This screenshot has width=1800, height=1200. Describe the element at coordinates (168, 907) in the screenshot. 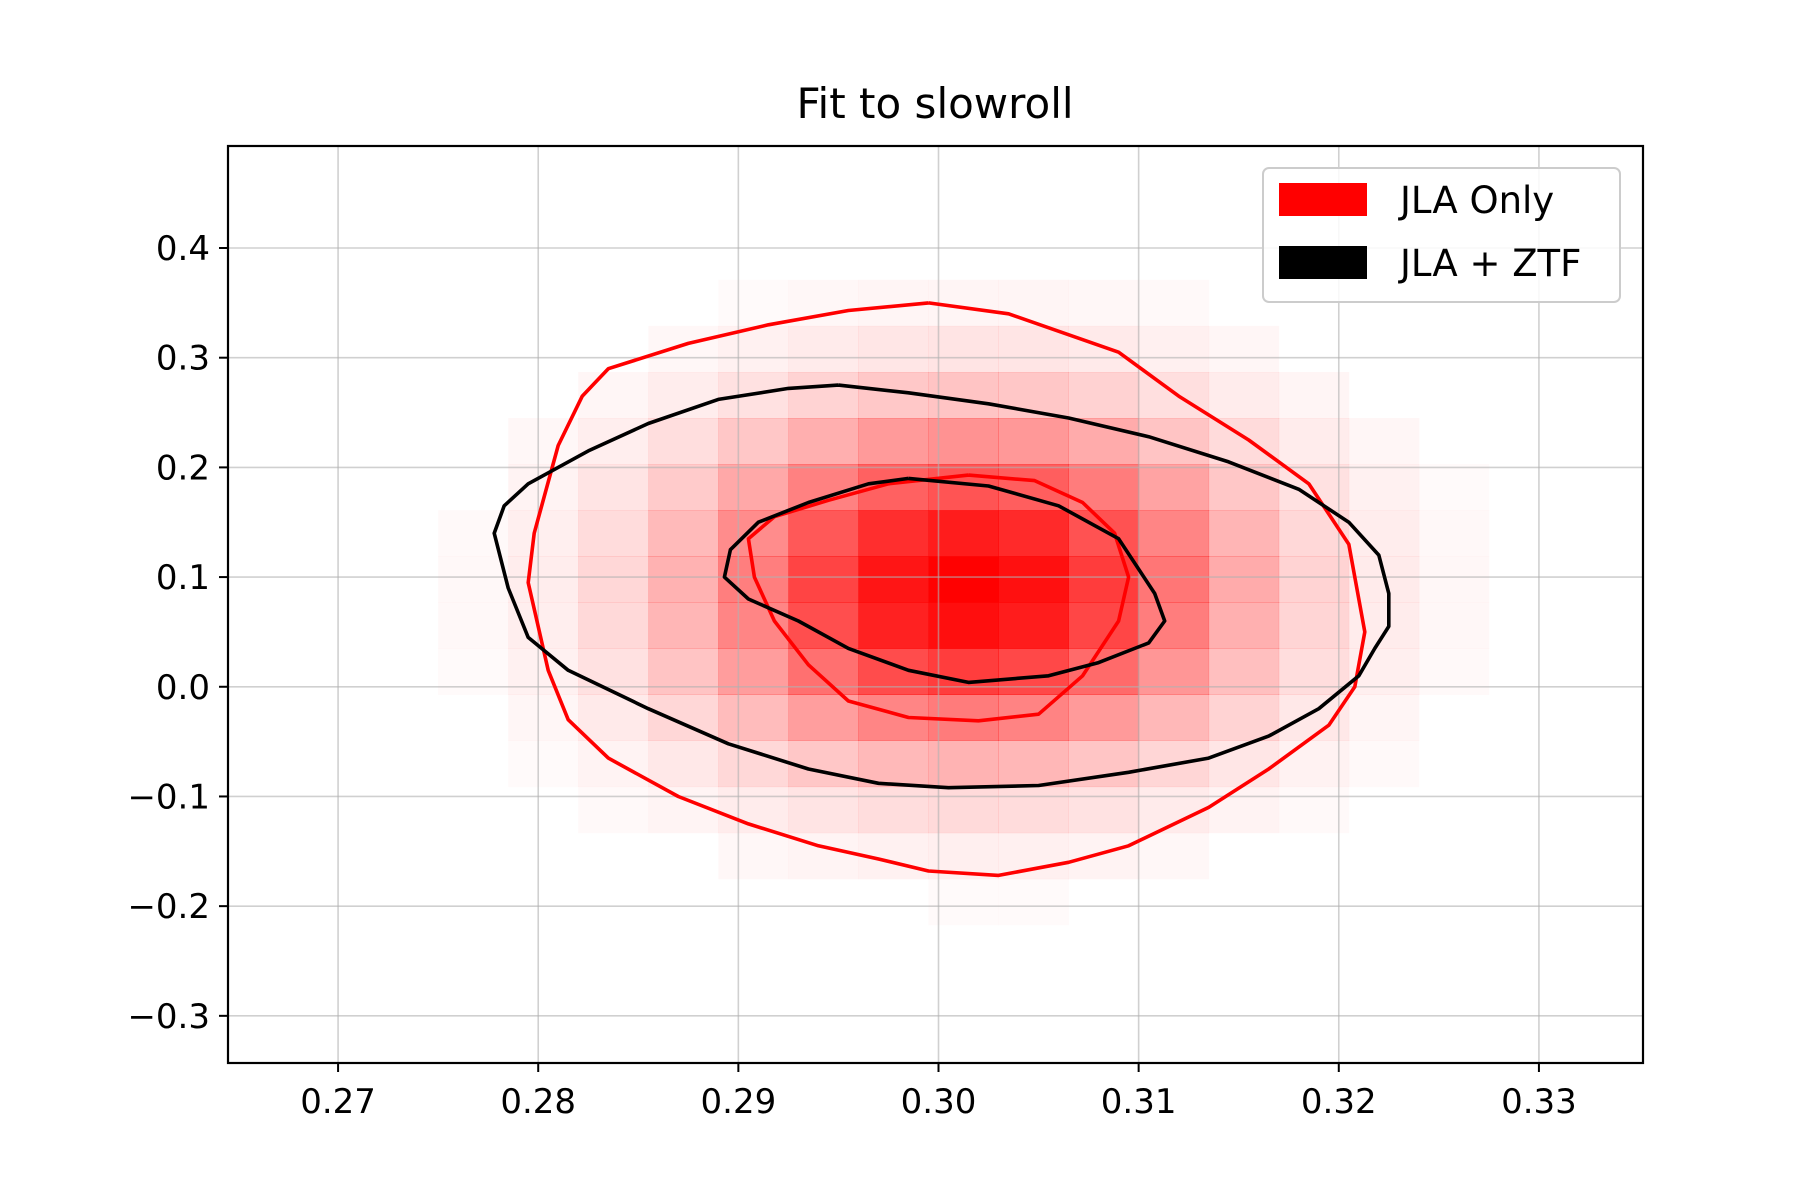

I see `y-tick-label: −0.2` at that location.